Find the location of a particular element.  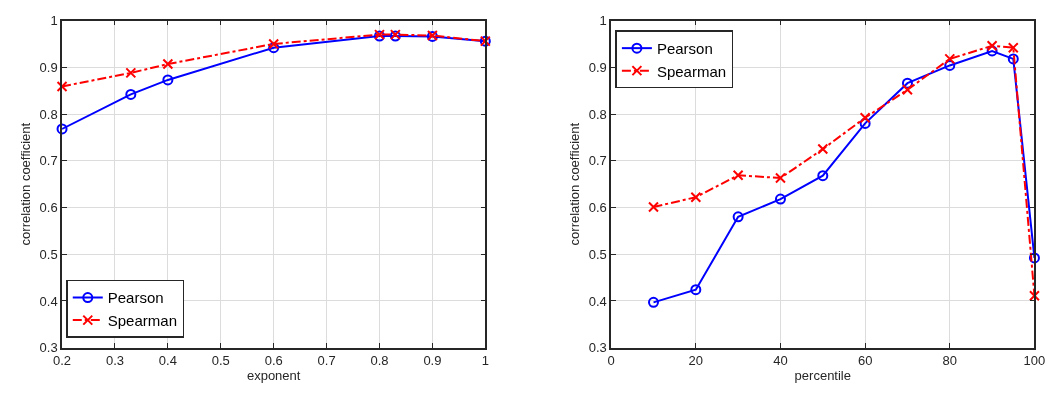

x-axis-title: exponent is located at coordinates (273, 376).